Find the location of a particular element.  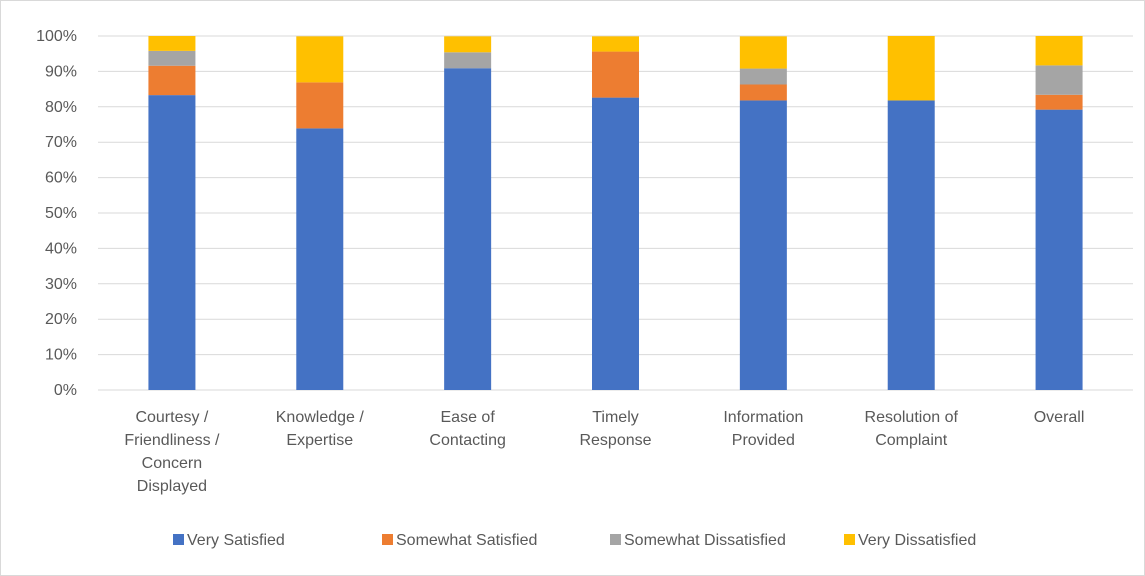

y-tick-label: 30% is located at coordinates (61, 284).